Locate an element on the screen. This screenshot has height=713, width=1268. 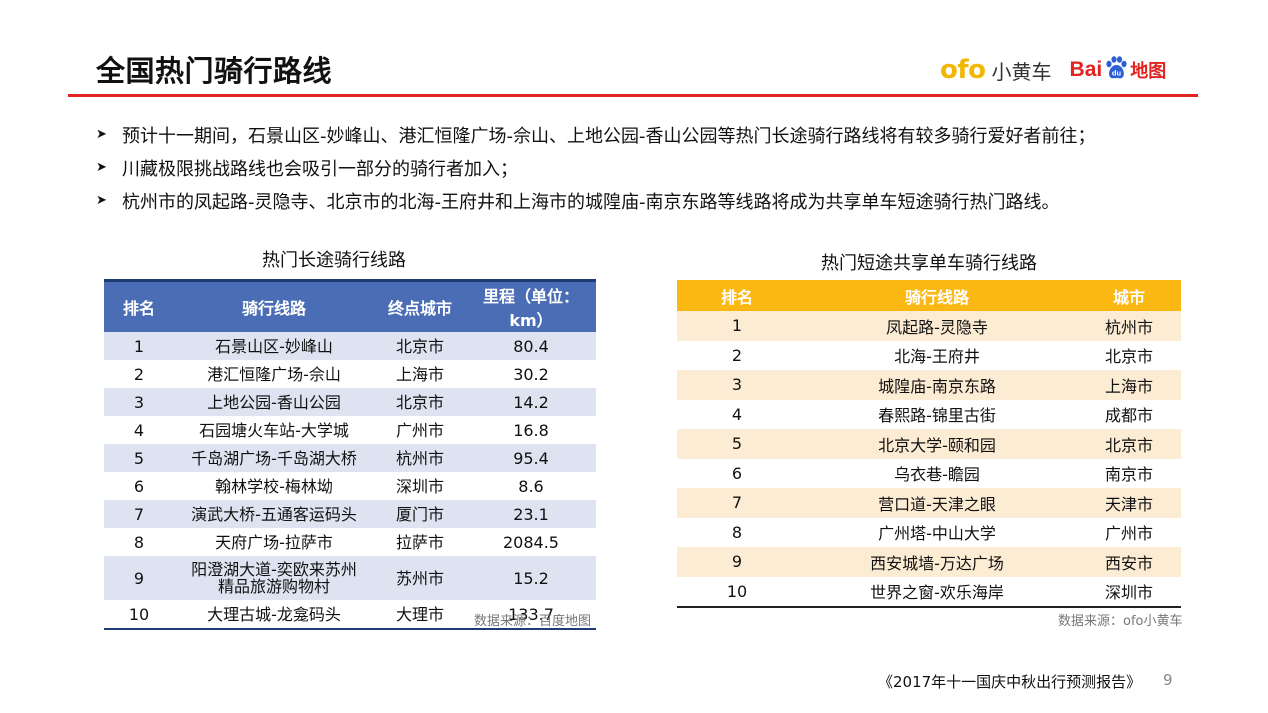
short-table-caption: 热门短途共享单车骑行线路 is located at coordinates (929, 263).